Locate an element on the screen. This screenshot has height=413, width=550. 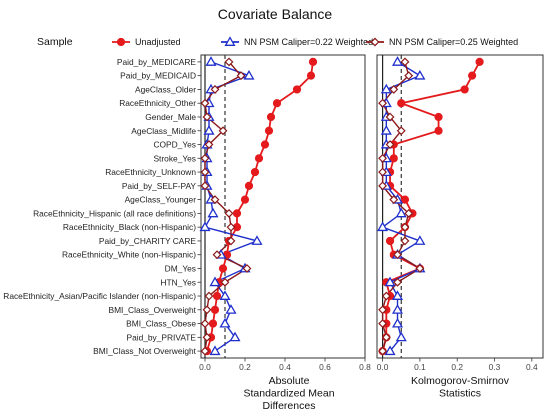
legend-entry-0: Unadjusted is located at coordinates (158, 42).